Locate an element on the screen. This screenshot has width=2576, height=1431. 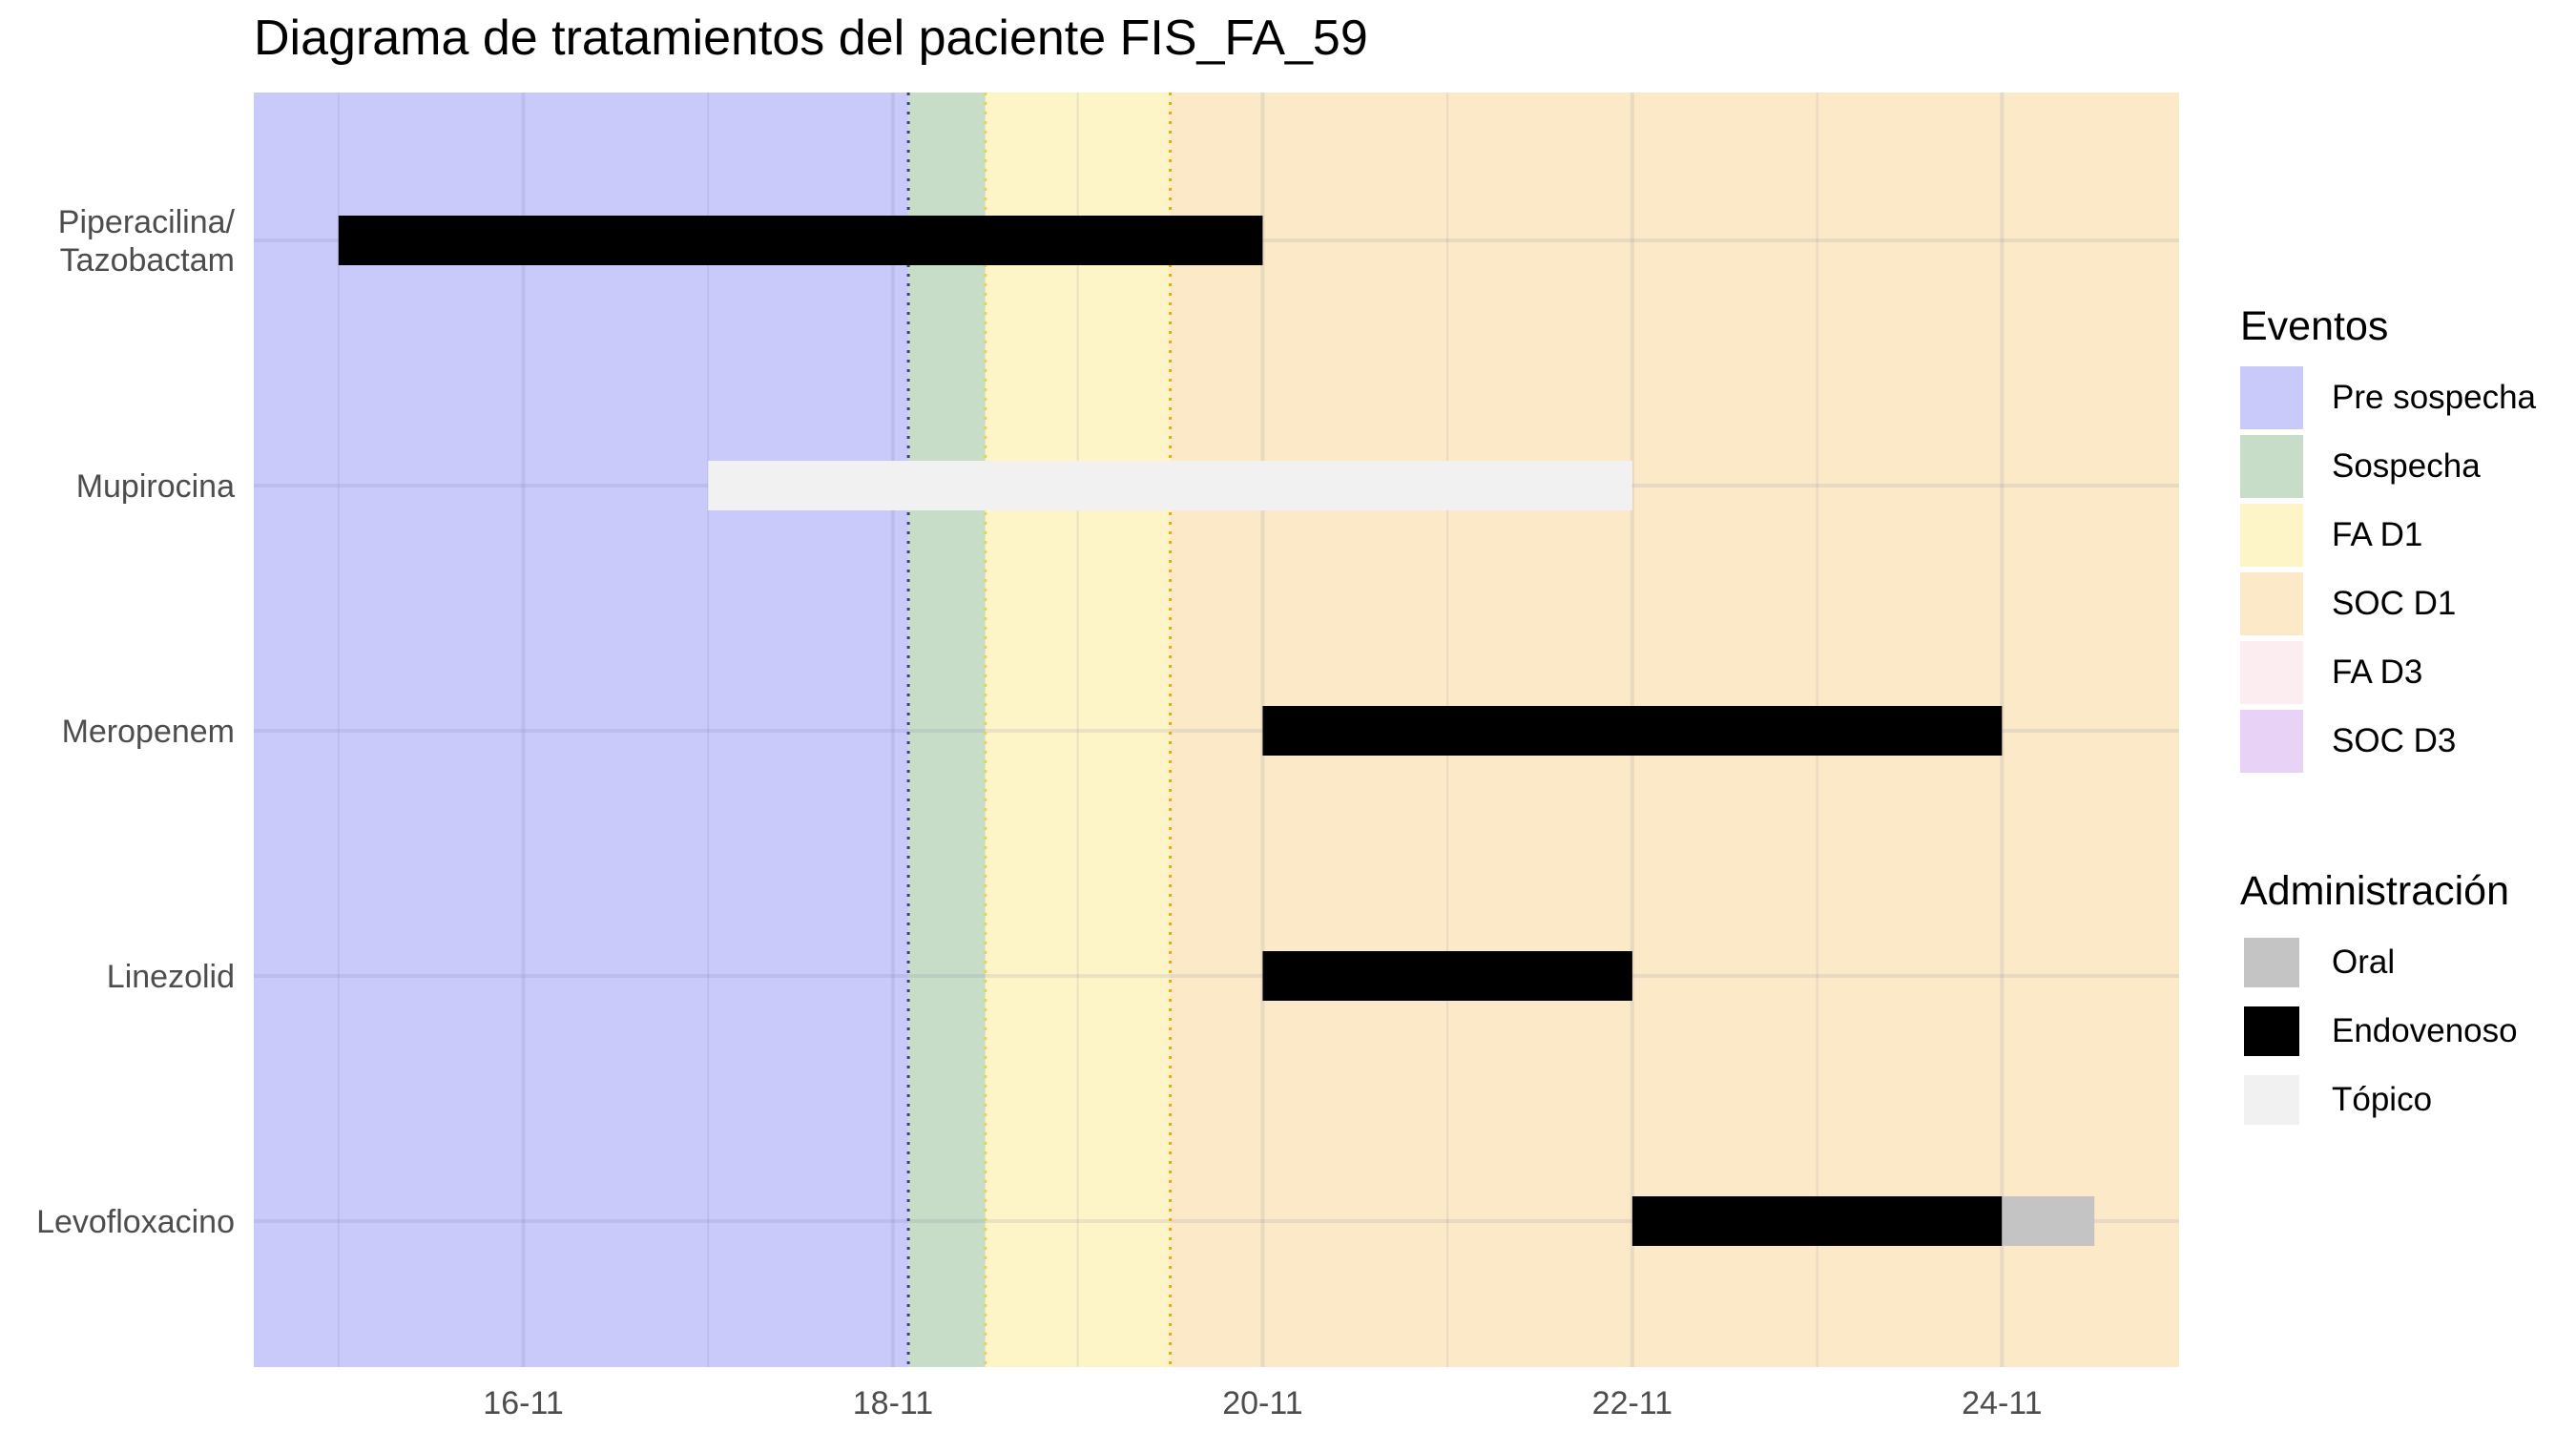
events-legend-title: Eventos is located at coordinates (2314, 326).